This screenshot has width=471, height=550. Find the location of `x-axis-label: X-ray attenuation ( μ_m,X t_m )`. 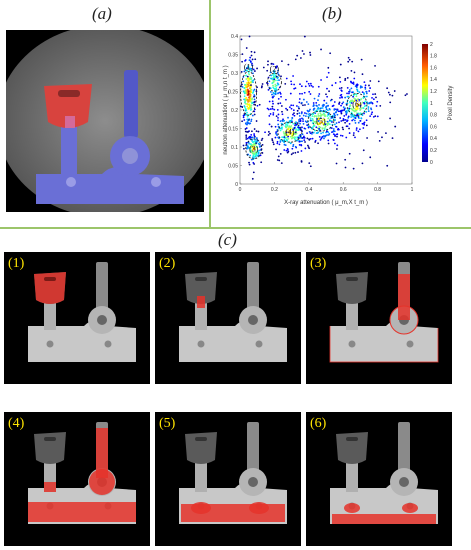

x-axis-label: X-ray attenuation ( μ_m,X t_m ) is located at coordinates (326, 203).